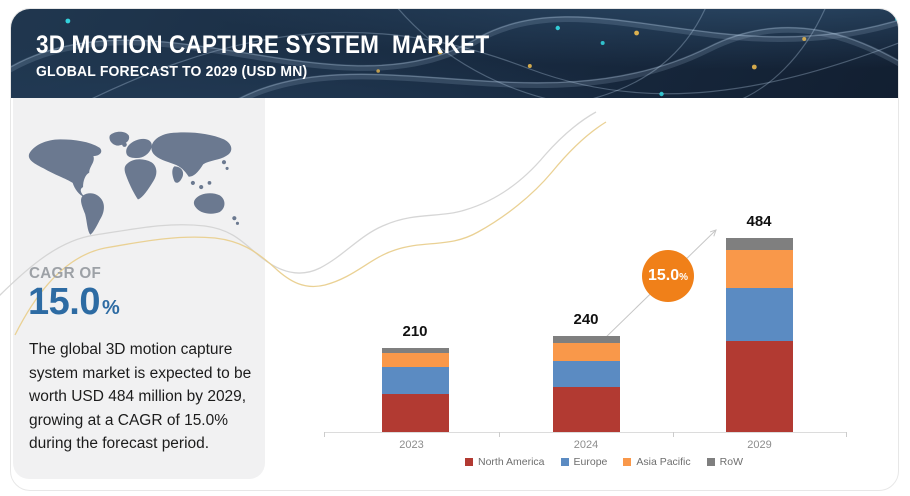 The image size is (910, 496). I want to click on legend-item-row: RoW, so click(724, 462).